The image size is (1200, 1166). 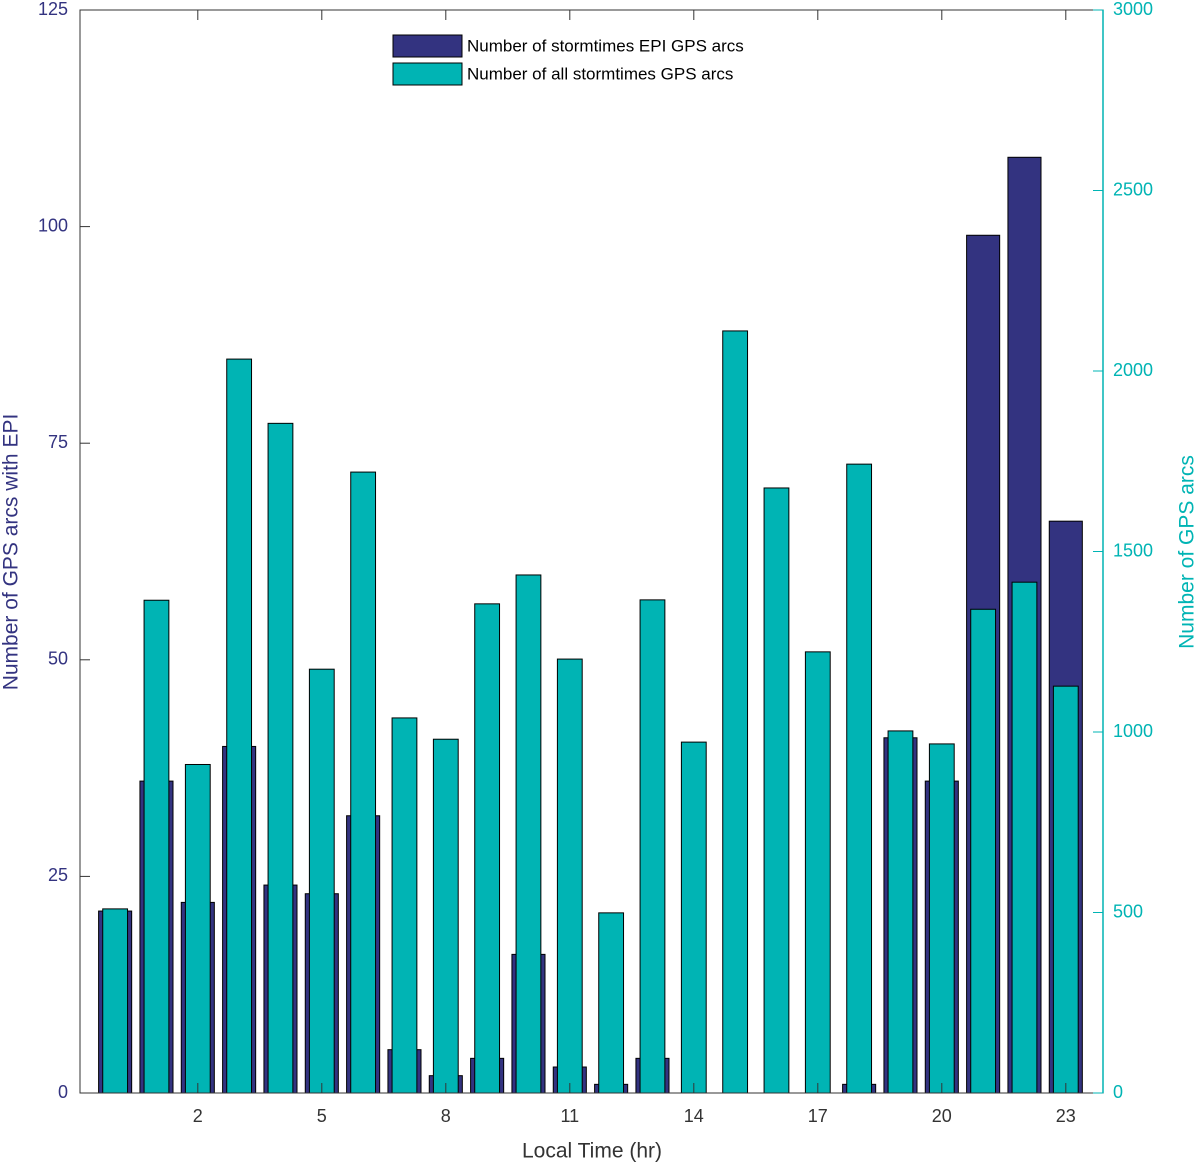 What do you see at coordinates (58, 875) in the screenshot?
I see `y-tick-label: 25` at bounding box center [58, 875].